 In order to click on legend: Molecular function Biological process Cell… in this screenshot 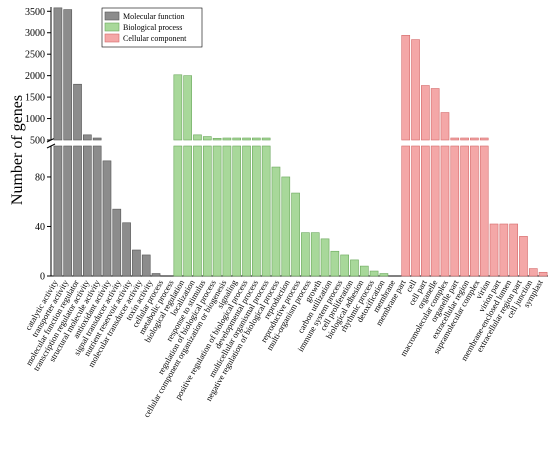, I will do `click(152, 27)`.